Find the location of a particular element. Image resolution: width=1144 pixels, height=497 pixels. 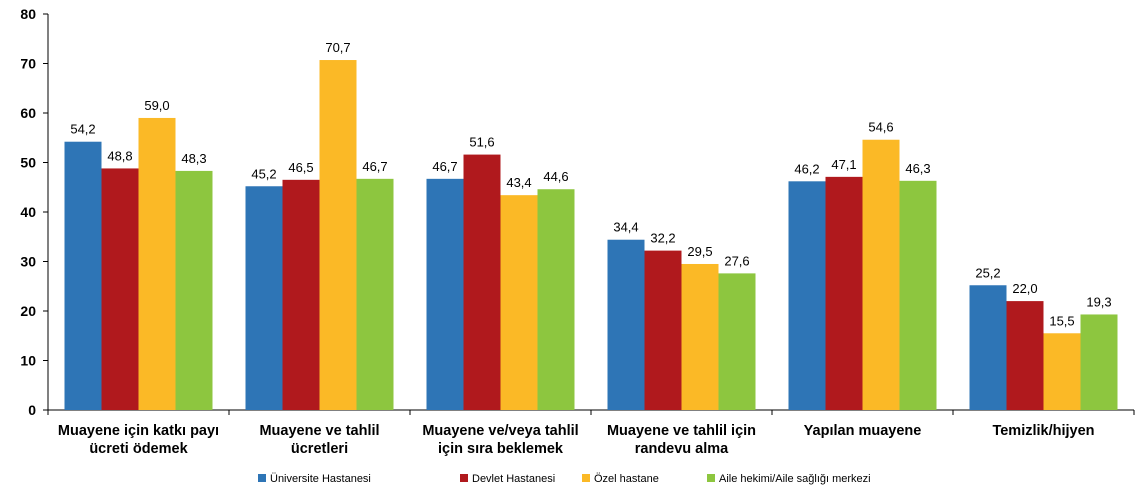

y-tick-label: 60 is located at coordinates (28, 113).